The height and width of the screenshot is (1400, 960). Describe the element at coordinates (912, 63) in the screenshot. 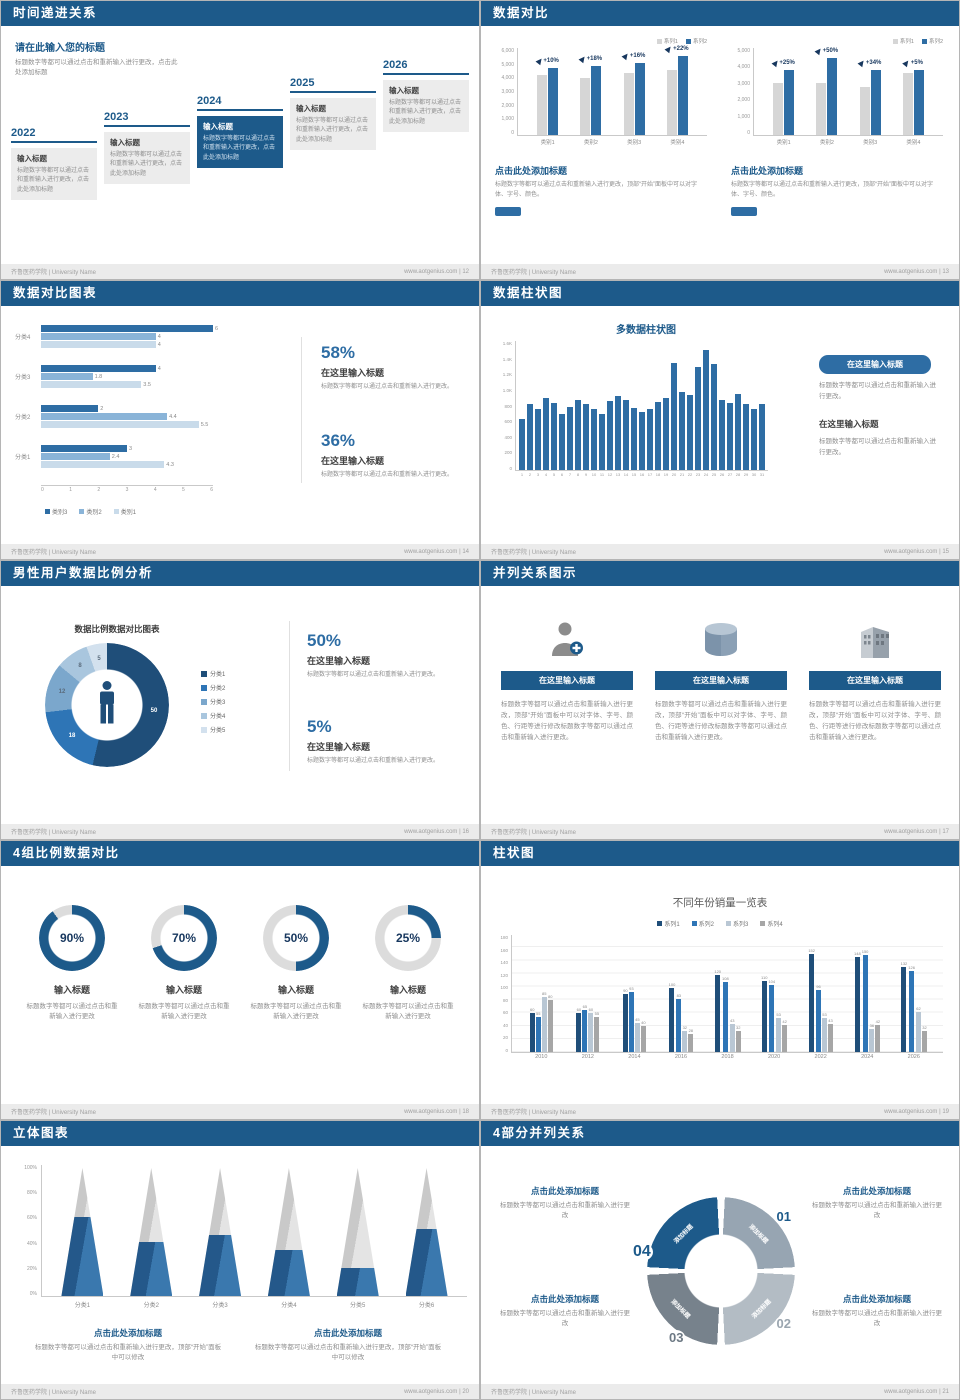

I see `percent-label: +5%` at that location.